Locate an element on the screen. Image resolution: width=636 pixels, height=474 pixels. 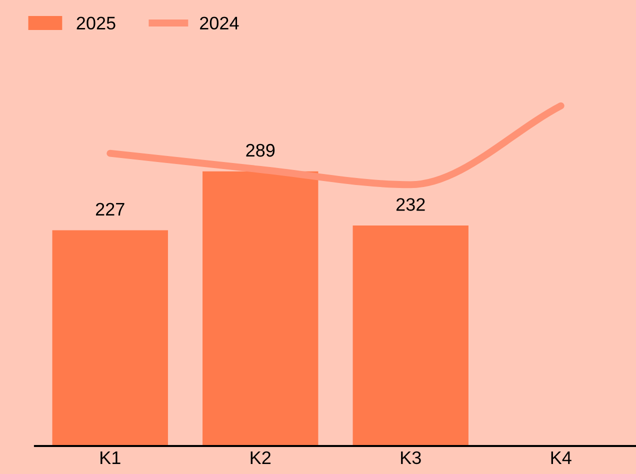
x-tick-label: K2 is located at coordinates (260, 457).